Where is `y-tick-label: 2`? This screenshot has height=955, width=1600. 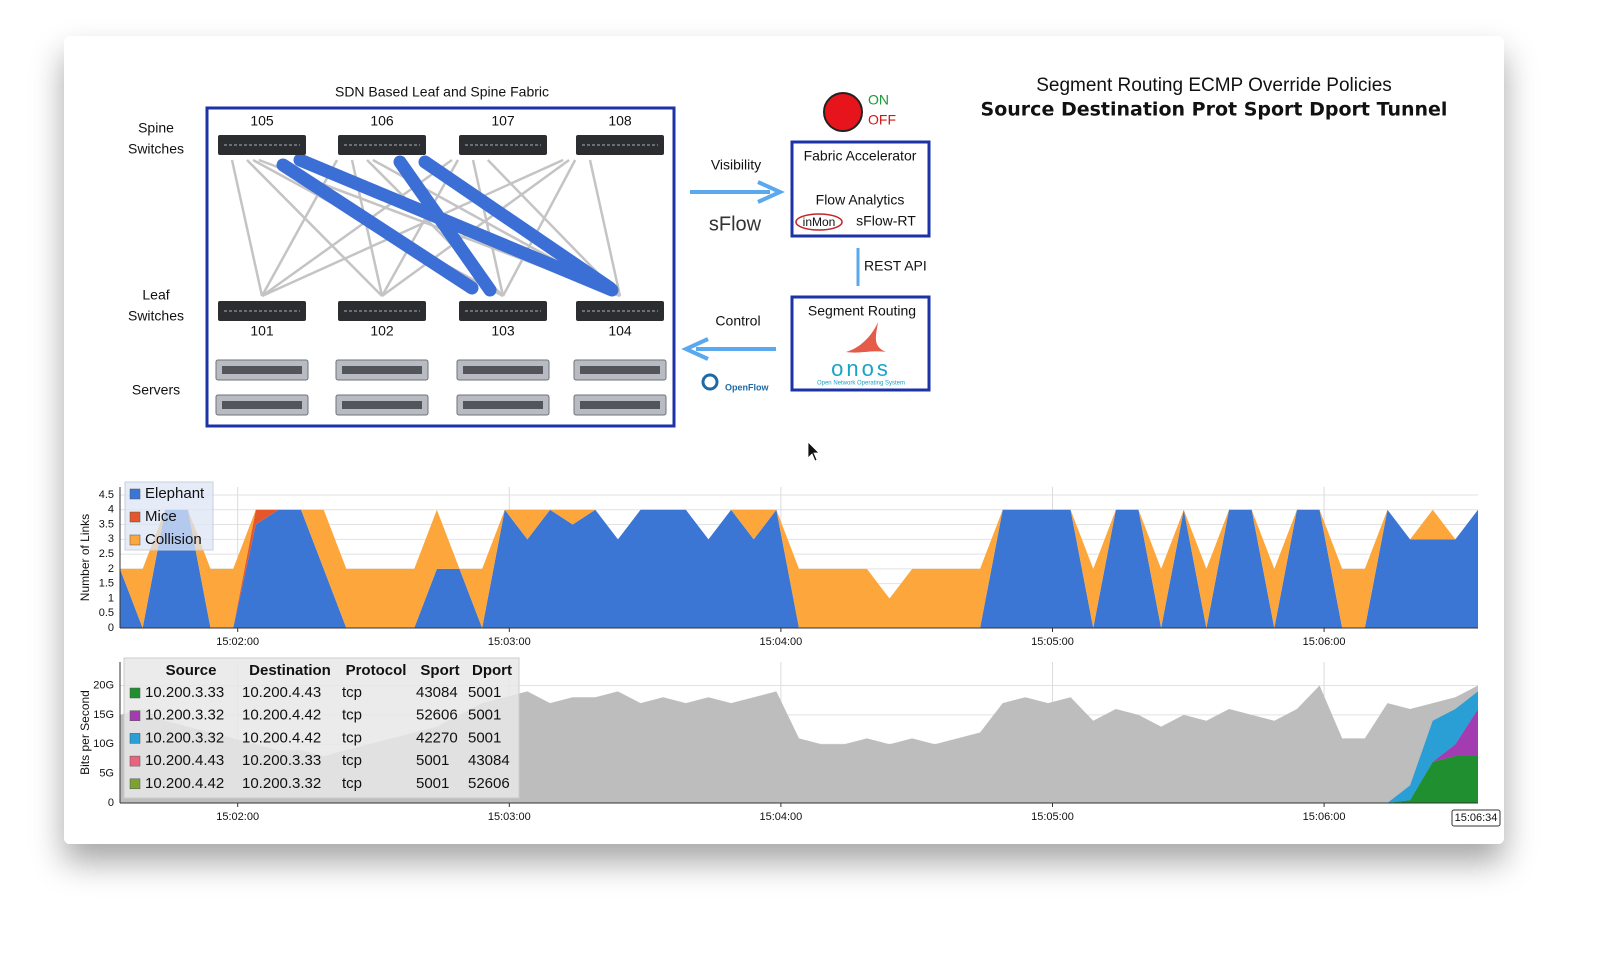
y-tick-label: 2 is located at coordinates (111, 569).